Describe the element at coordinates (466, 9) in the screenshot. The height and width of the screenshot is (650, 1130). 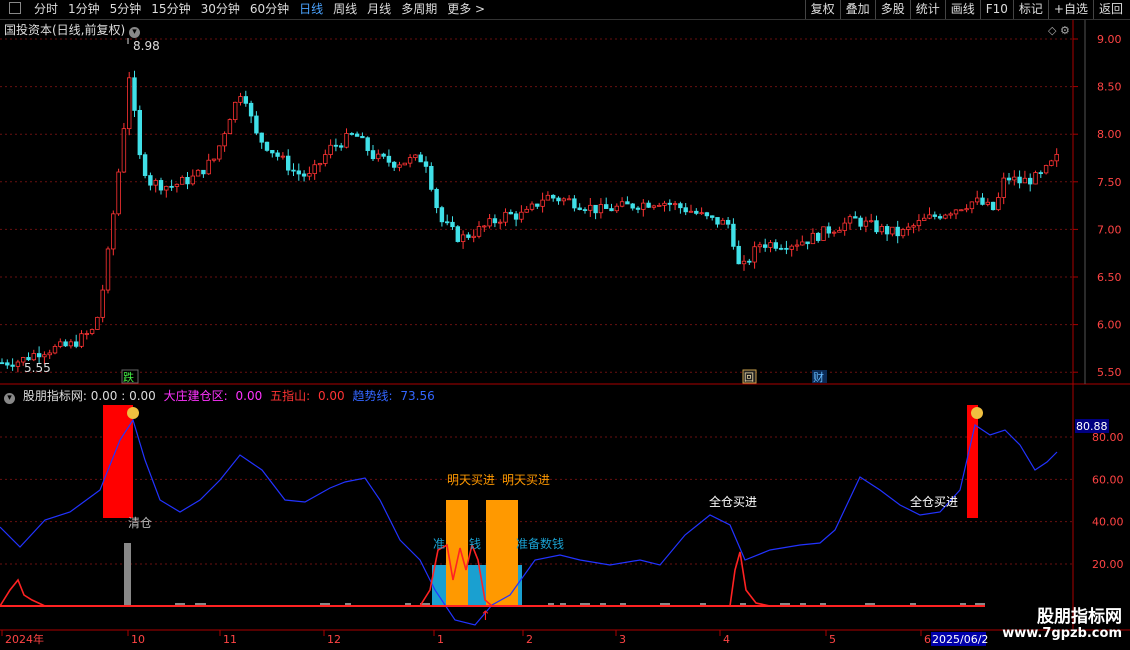
I see `tab-more: 更多 >` at that location.